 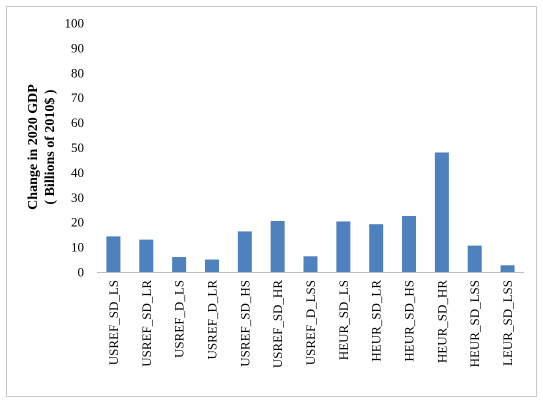 I want to click on bar-heur-sd-lr, so click(x=376, y=248).